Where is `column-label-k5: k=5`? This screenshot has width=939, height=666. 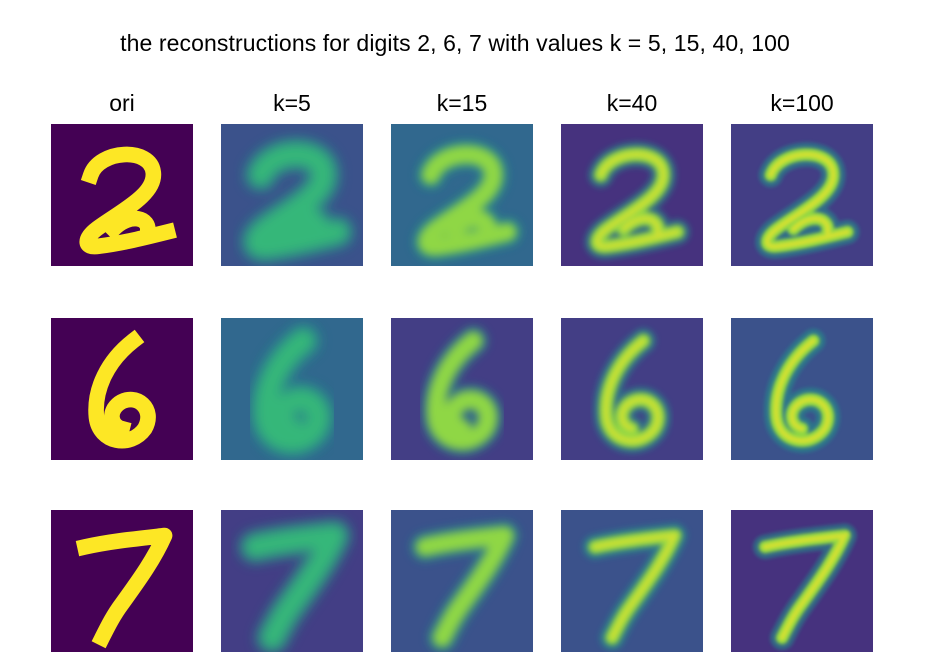 column-label-k5: k=5 is located at coordinates (292, 103).